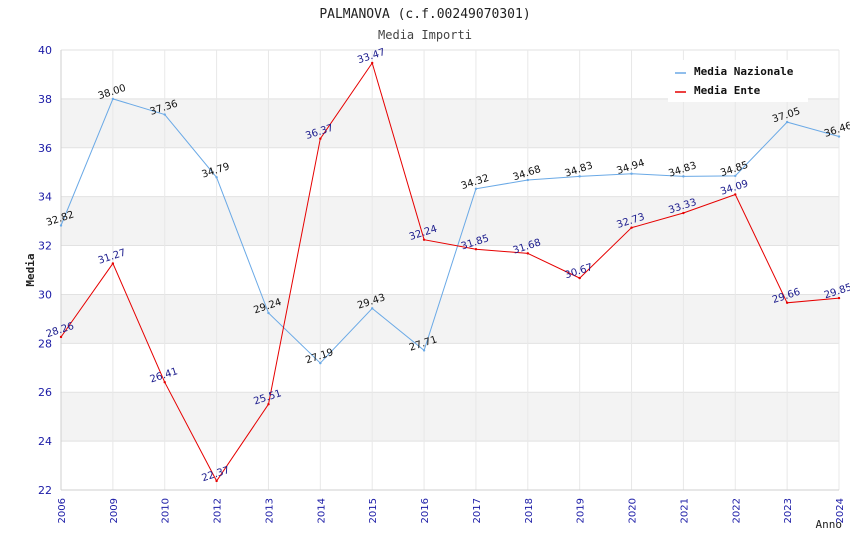  I want to click on x-tick-label: 2021, so click(684, 510).